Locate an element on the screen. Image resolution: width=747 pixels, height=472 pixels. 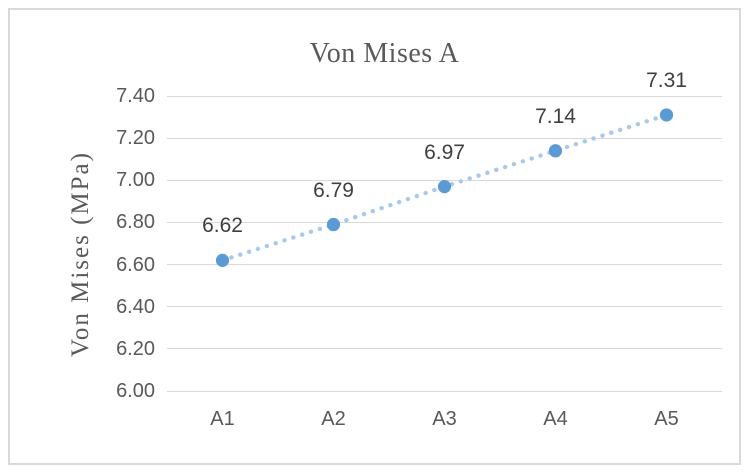
x-tick-label: A5 is located at coordinates (666, 419).